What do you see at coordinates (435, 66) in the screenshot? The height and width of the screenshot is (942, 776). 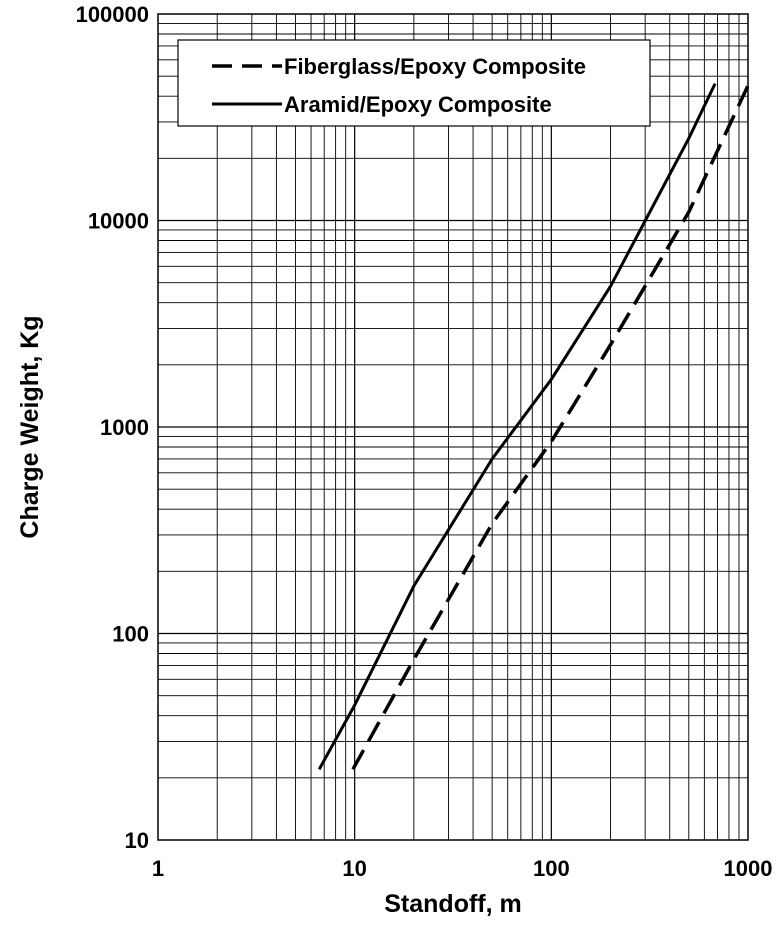 I see `legend-label-fiberglass: Fiberglass/Epoxy Composite` at bounding box center [435, 66].